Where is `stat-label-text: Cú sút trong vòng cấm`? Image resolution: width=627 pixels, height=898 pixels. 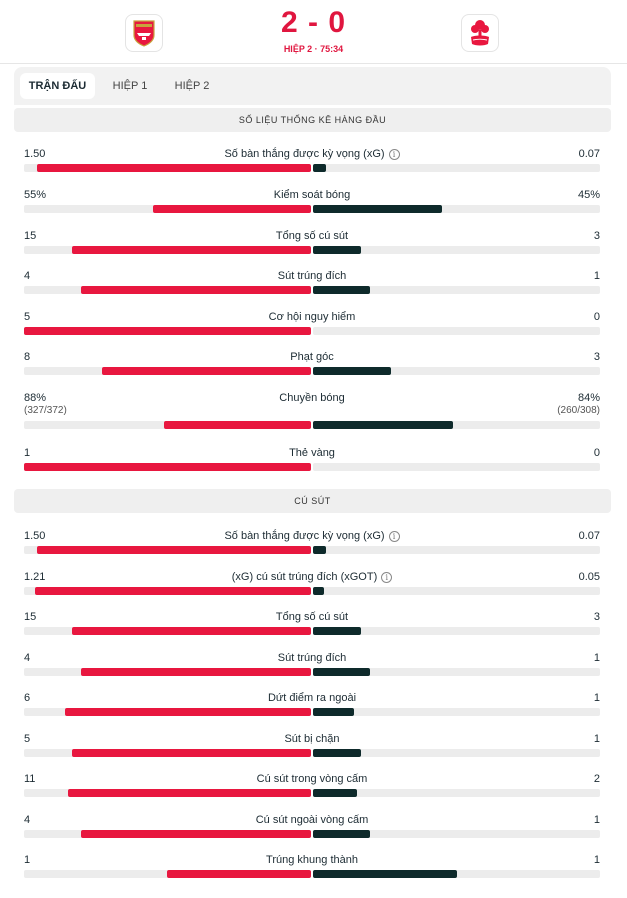
stat-label-text: Cú sút trong vòng cấm is located at coordinates (312, 779).